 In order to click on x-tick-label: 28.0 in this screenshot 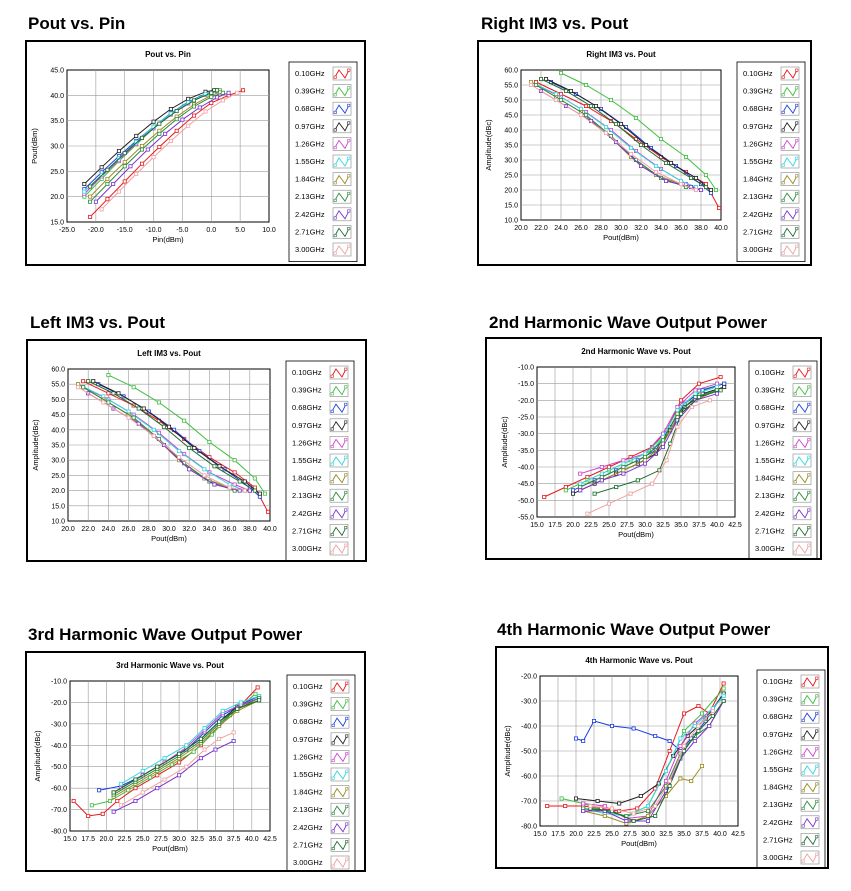, I will do `click(149, 529)`.